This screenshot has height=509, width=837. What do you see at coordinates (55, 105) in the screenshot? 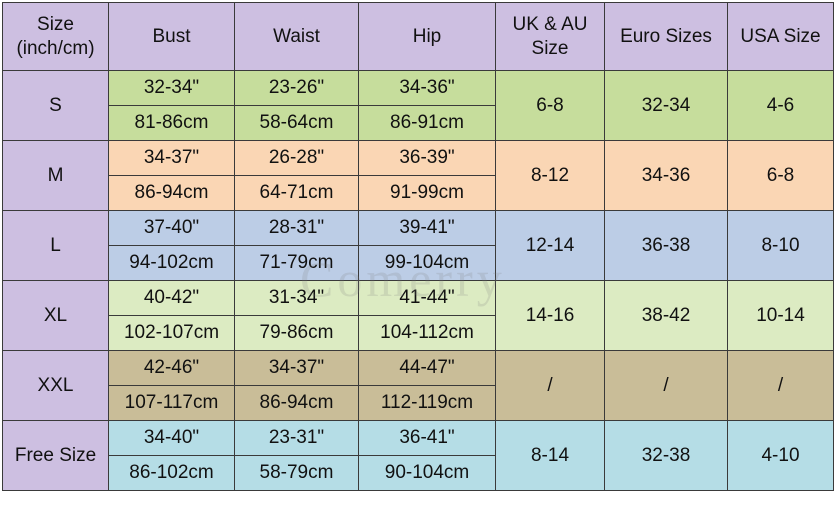
I see `size-label: S` at bounding box center [55, 105].